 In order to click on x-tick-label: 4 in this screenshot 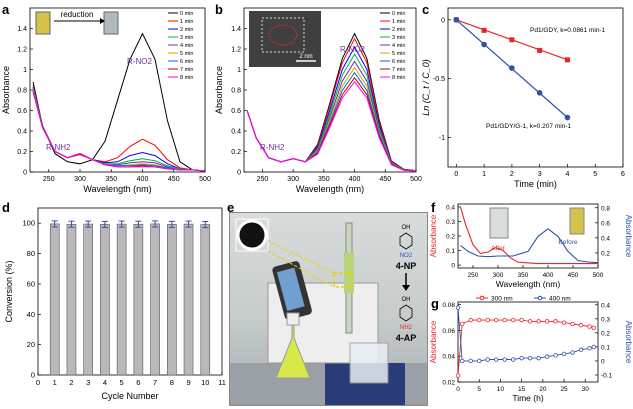, I will do `click(567, 174)`.